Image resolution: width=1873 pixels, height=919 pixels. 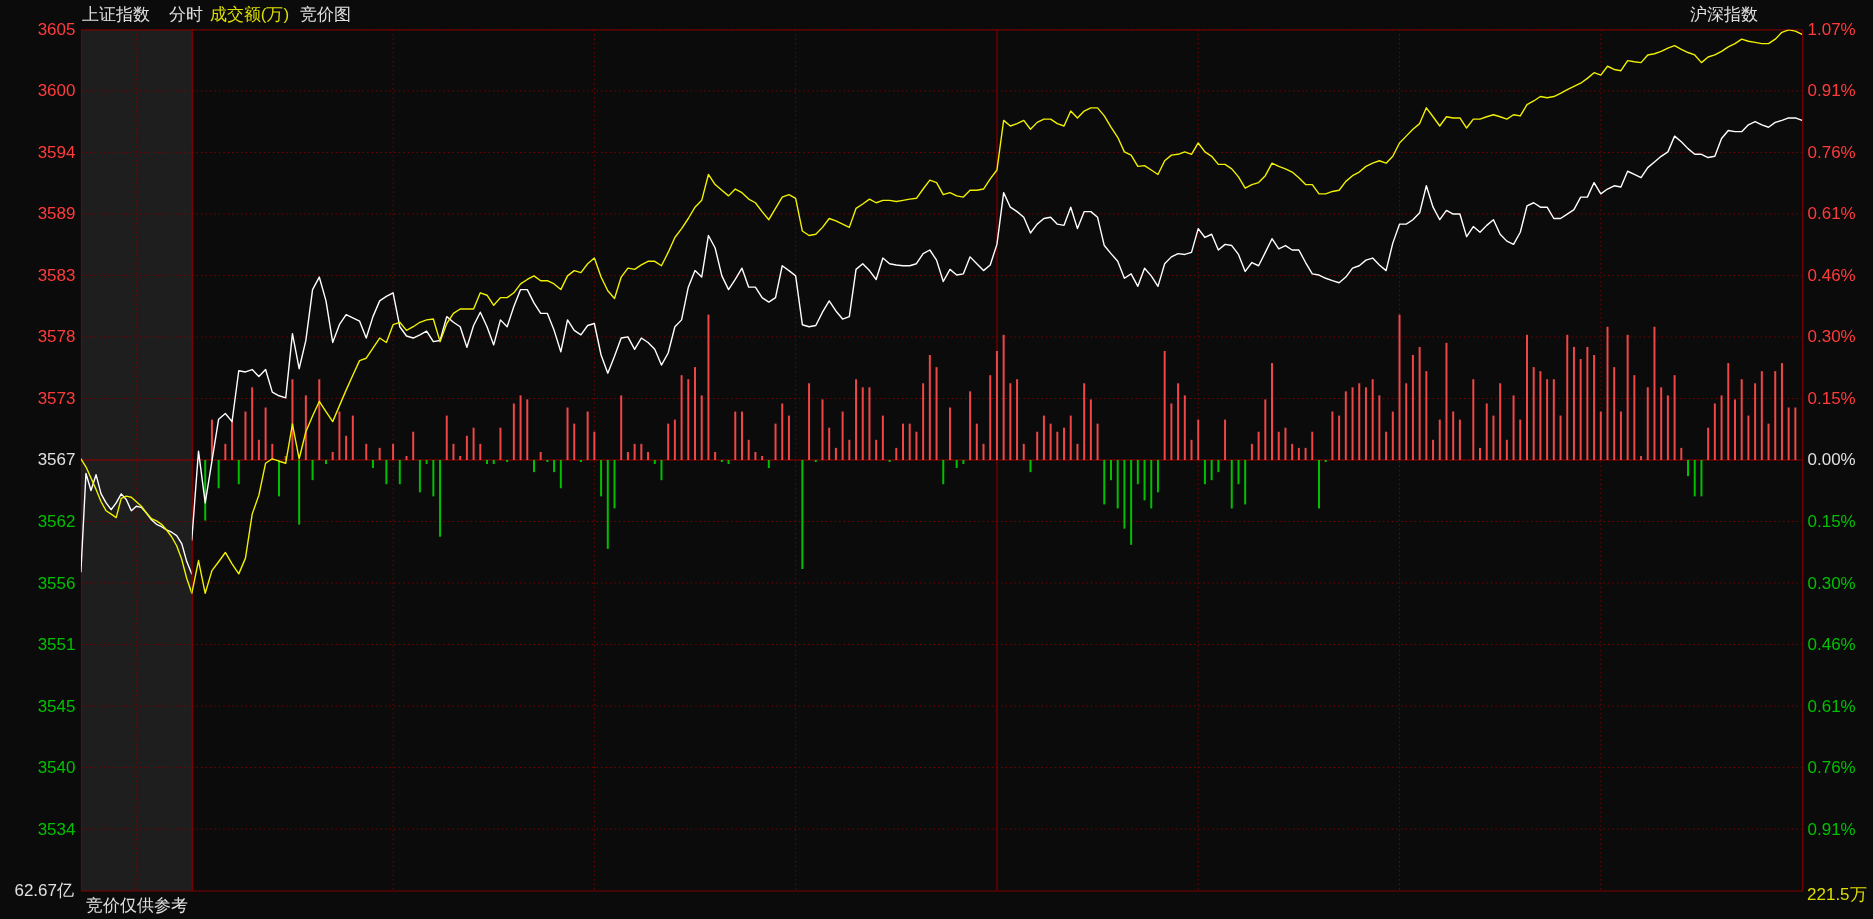 What do you see at coordinates (1831, 29) in the screenshot?
I see `y-tick-label: 1.07%` at bounding box center [1831, 29].